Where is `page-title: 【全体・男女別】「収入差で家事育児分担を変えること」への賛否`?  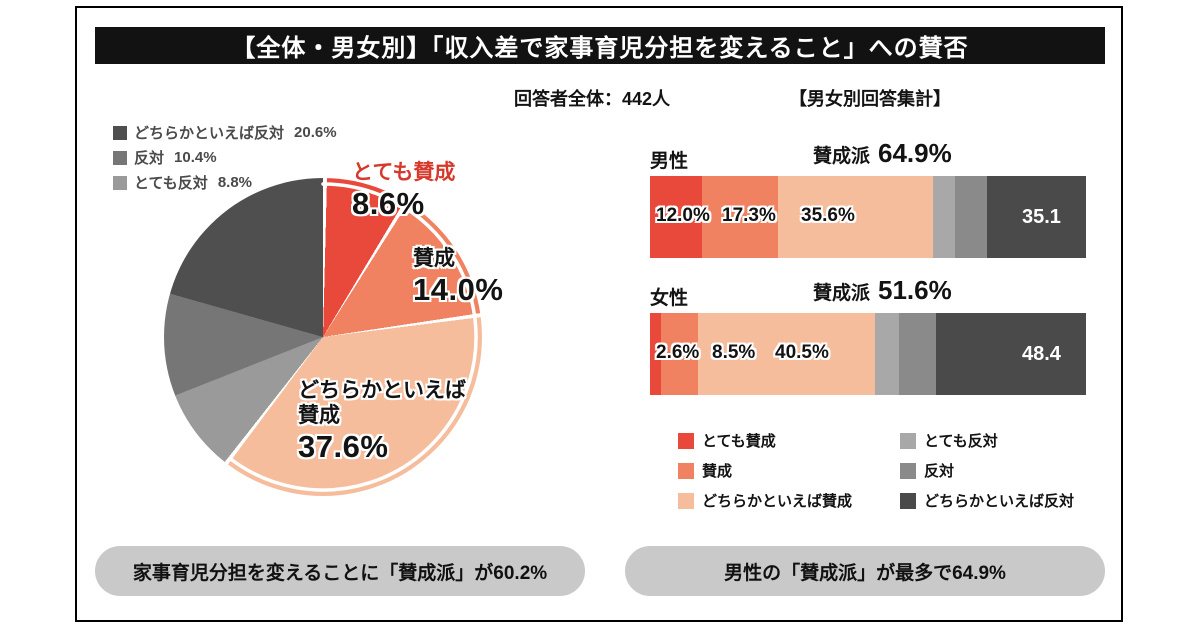
page-title: 【全体・男女別】「収入差で家事育児分担を変えること」への賛否 is located at coordinates (600, 48).